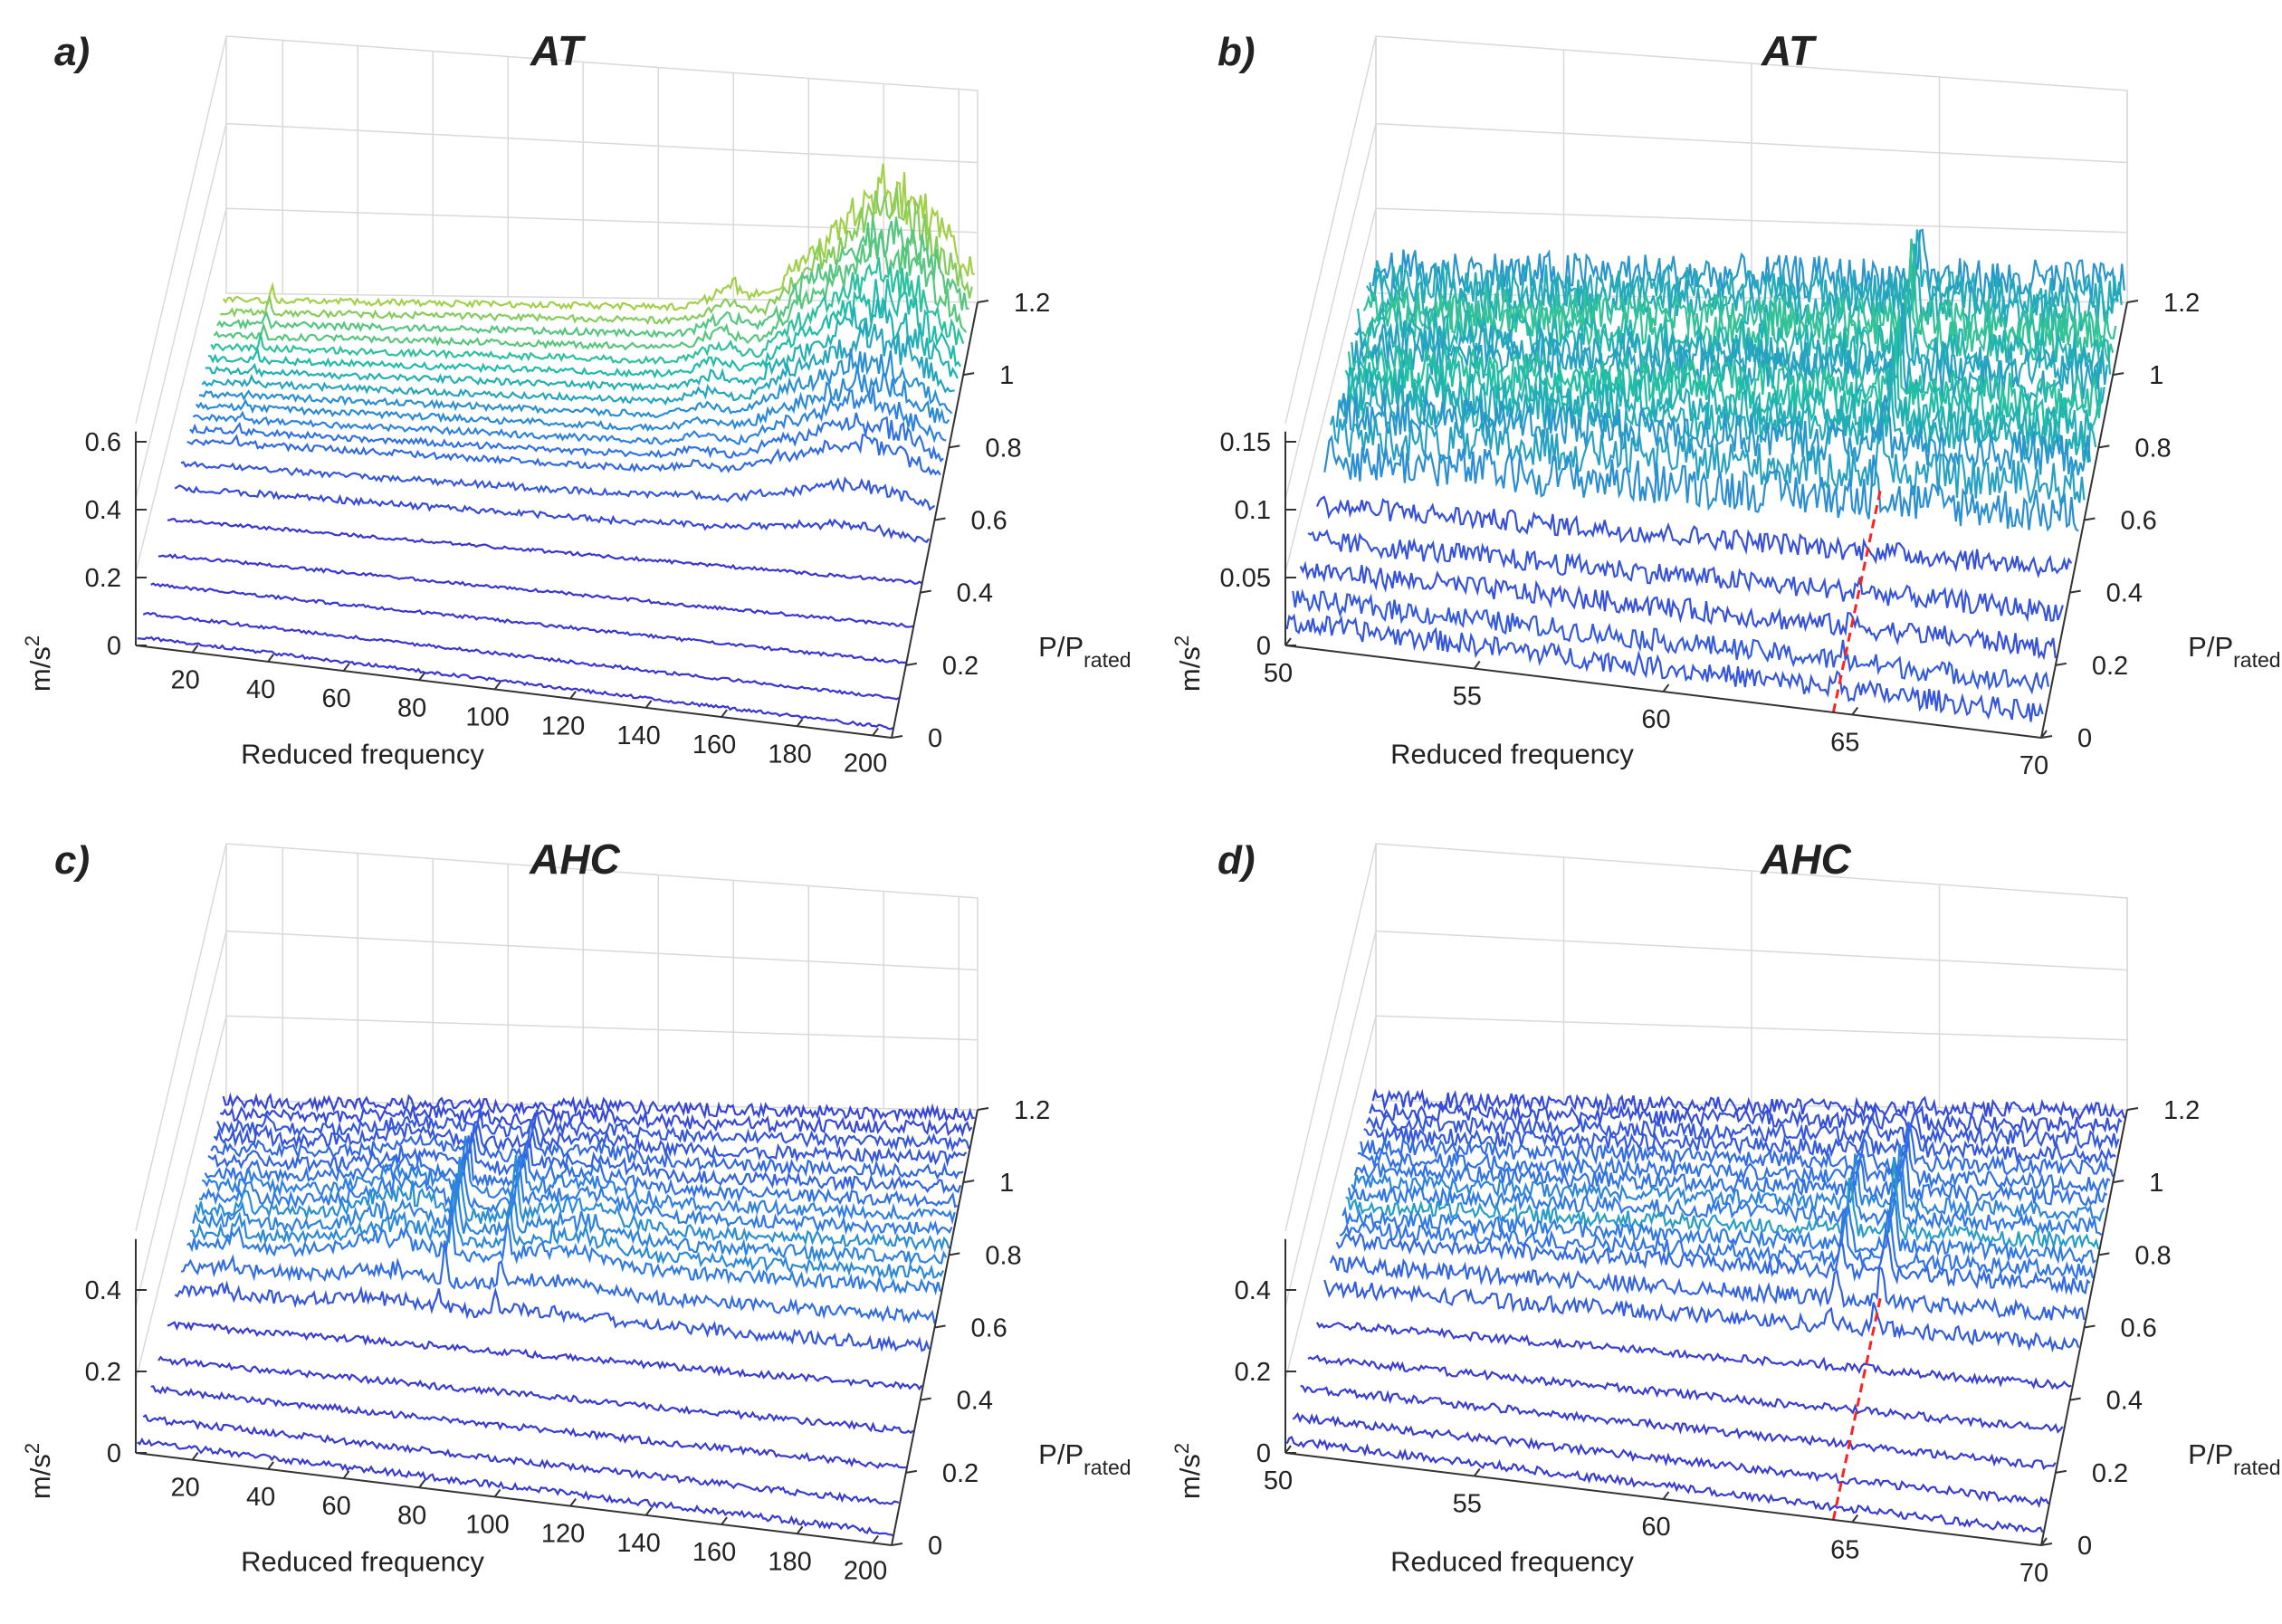  Describe the element at coordinates (989, 1328) in the screenshot. I see `y-tick-label: 0.6` at that location.